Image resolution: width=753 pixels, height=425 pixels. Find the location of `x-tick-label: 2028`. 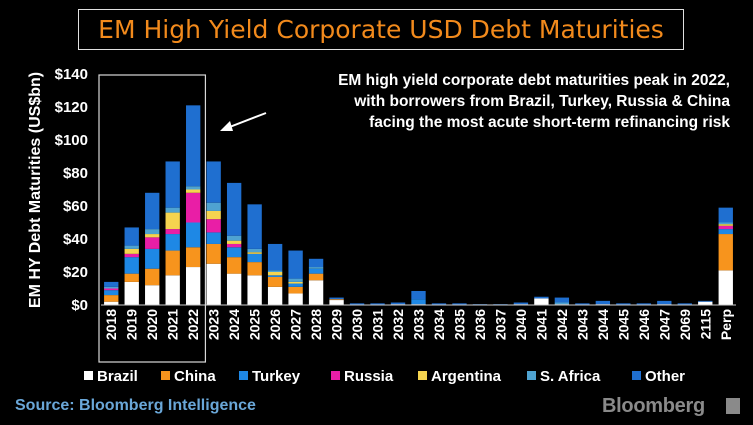

x-tick-label: 2028 is located at coordinates (316, 324).